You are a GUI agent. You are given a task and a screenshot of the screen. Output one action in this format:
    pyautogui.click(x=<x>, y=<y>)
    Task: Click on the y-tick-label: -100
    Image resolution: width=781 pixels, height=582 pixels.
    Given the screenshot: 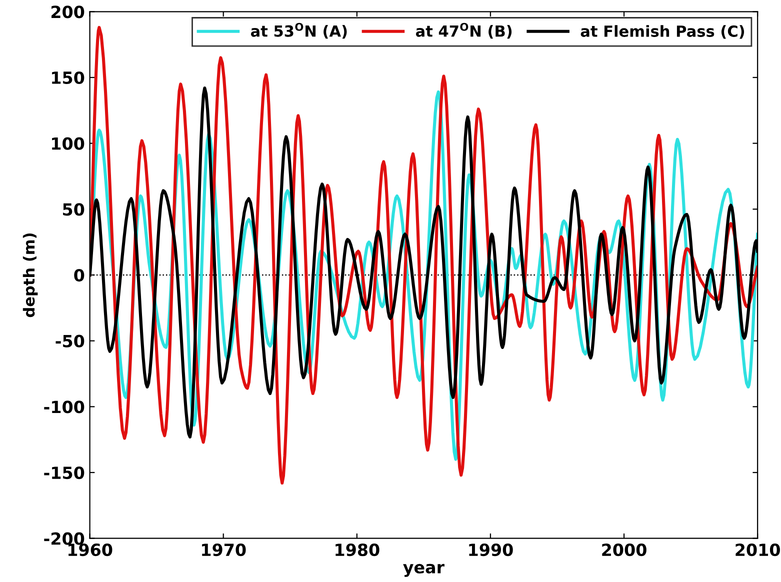 What is the action you would take?
    pyautogui.click(x=64, y=407)
    